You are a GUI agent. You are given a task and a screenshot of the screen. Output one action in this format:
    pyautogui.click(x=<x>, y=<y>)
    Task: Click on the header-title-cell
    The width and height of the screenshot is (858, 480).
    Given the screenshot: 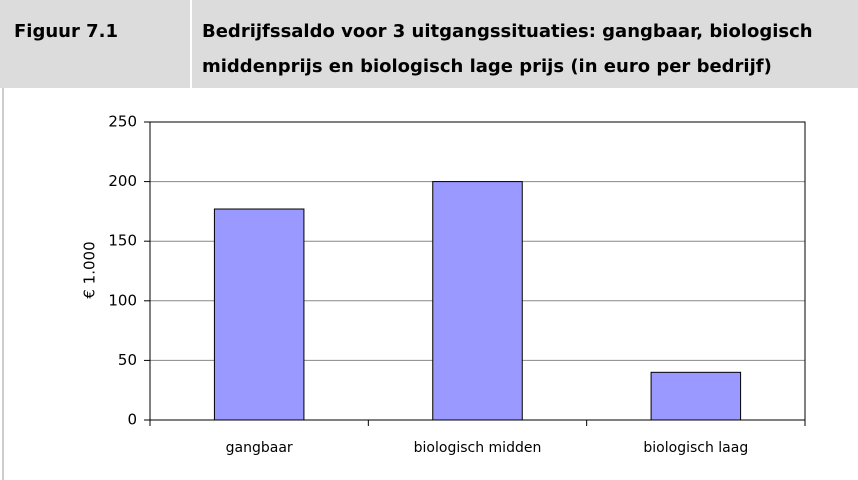 What is the action you would take?
    pyautogui.click(x=525, y=44)
    